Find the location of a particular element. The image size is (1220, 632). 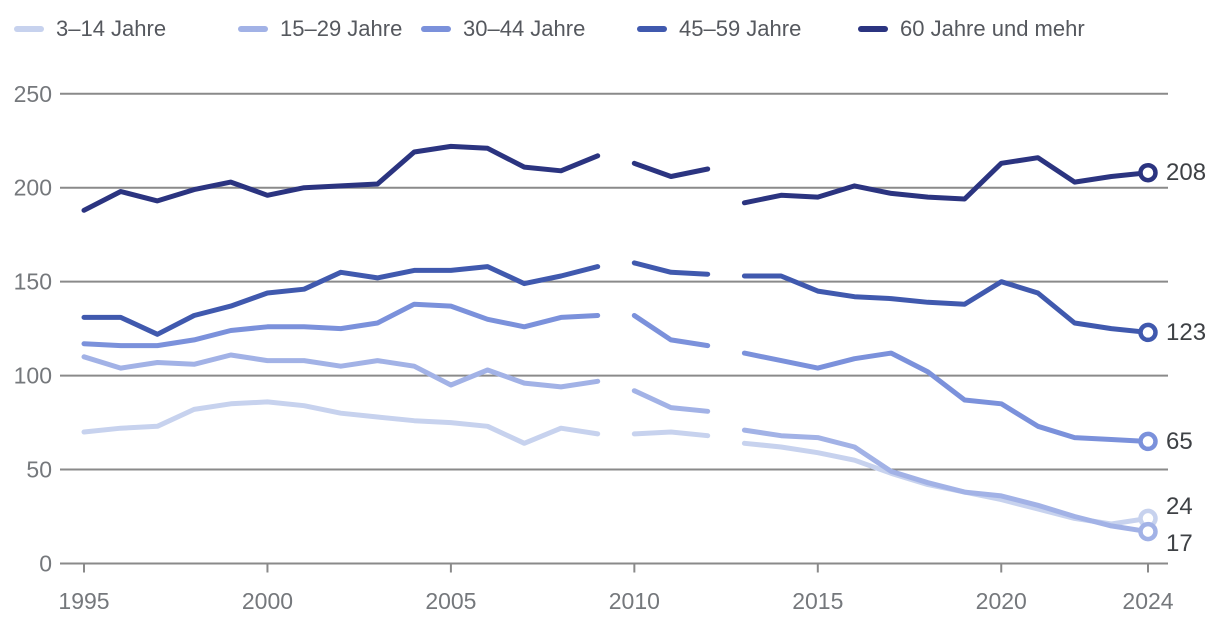

x-axis-label-1995: 1995 is located at coordinates (83, 601).